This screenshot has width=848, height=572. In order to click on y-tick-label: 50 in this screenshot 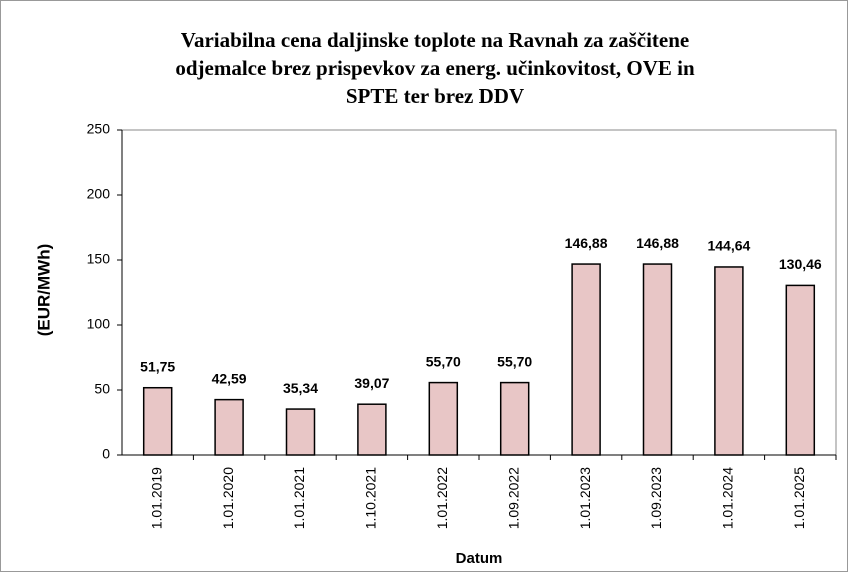, I will do `click(102, 389)`.